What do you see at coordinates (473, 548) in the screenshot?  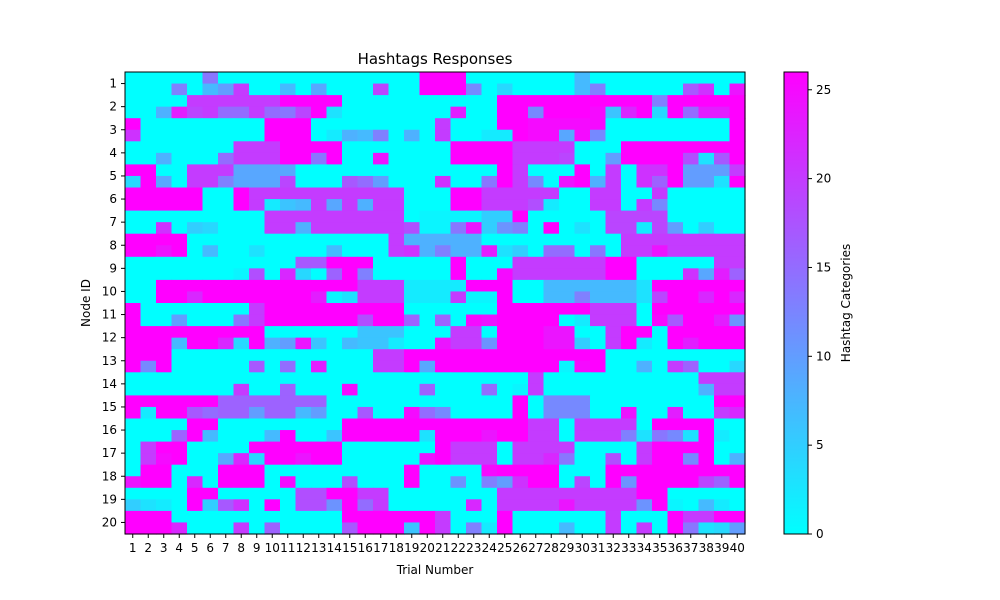 I see `x-tick-label: 23` at bounding box center [473, 548].